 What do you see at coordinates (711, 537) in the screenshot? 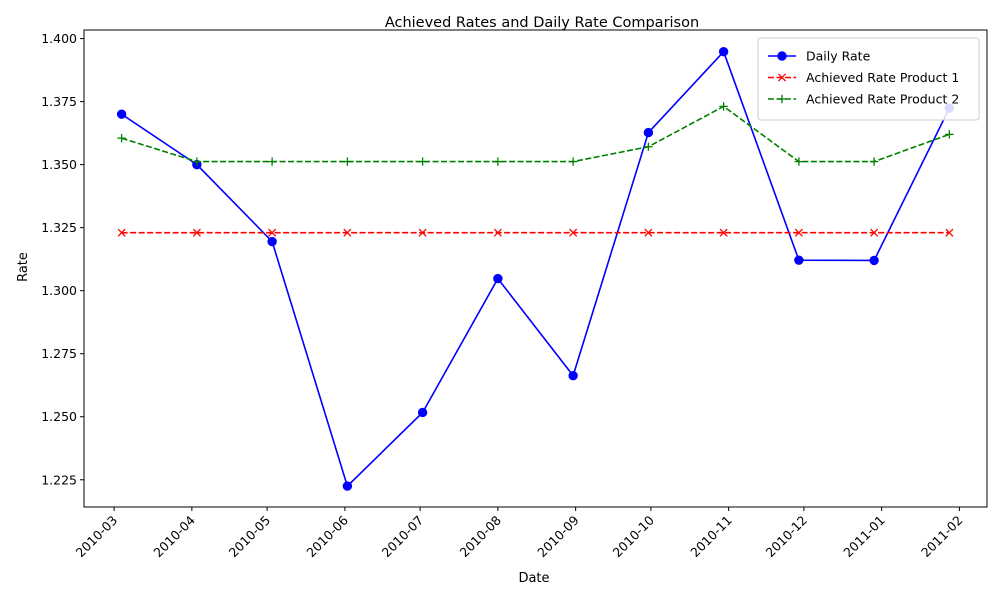
I see `x-tick-label: 2010-11` at bounding box center [711, 537].